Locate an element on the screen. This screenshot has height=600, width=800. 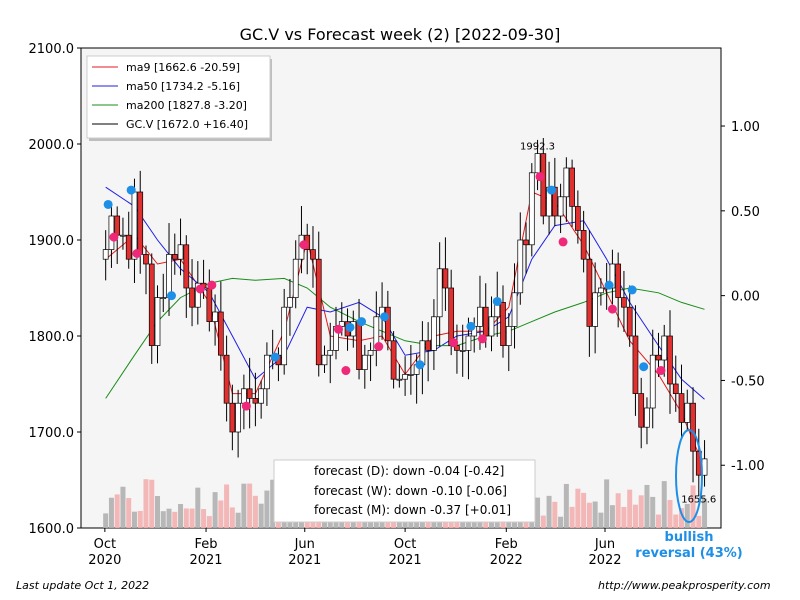
forecast-daily: forecast (D): down -0.04 [-0.42] is located at coordinates (409, 471).